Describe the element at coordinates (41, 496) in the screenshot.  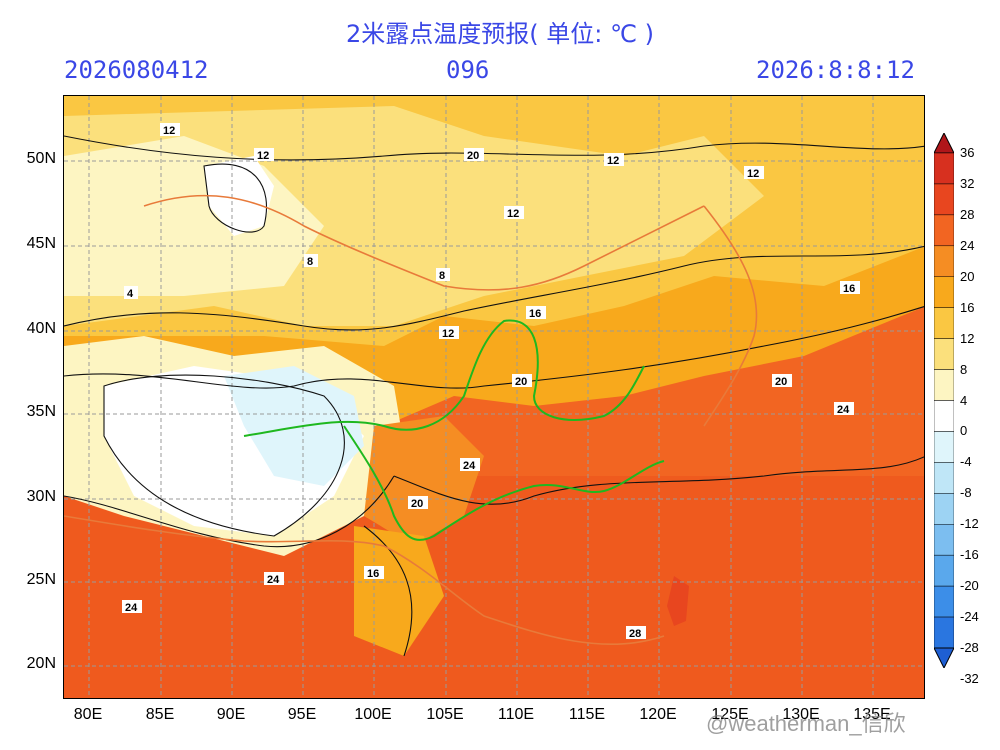
I see `lat-label: 30N` at that location.